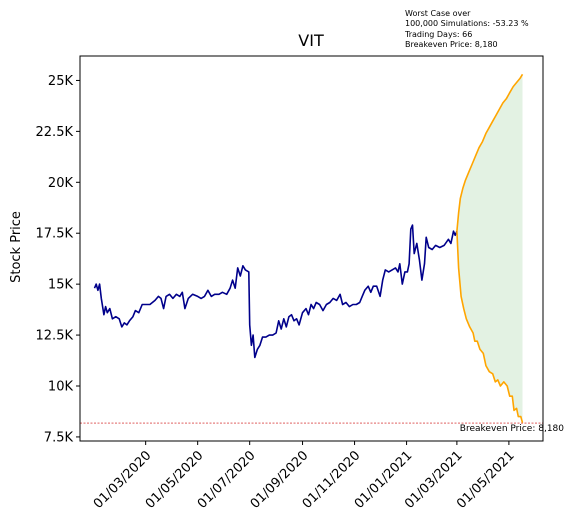  Describe the element at coordinates (438, 13) in the screenshot. I see `annotation-line-1: Worst Case over` at that location.